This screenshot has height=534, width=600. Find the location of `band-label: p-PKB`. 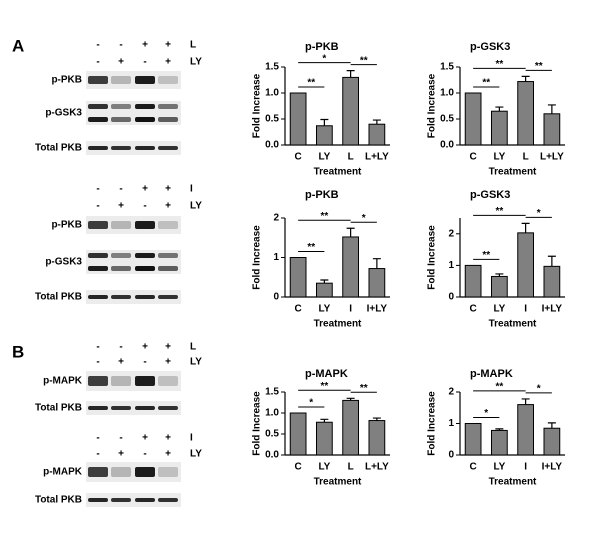

band-label: p-PKB is located at coordinates (66, 80).